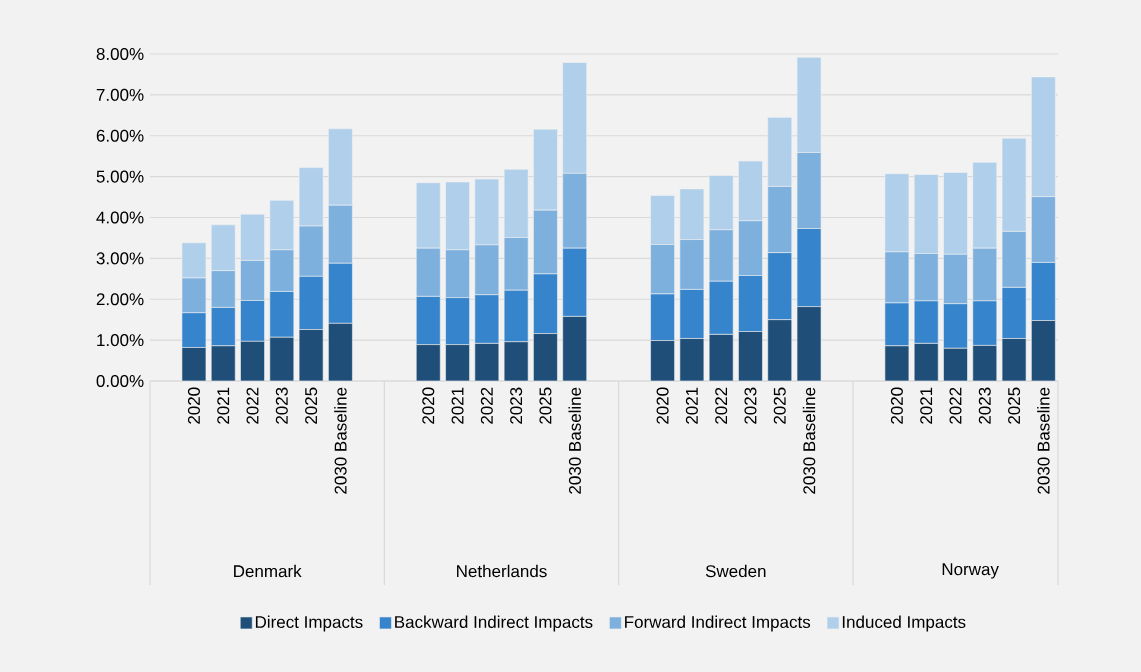 Image resolution: width=1141 pixels, height=672 pixels. What do you see at coordinates (735, 571) in the screenshot?
I see `text: Sweden` at bounding box center [735, 571].